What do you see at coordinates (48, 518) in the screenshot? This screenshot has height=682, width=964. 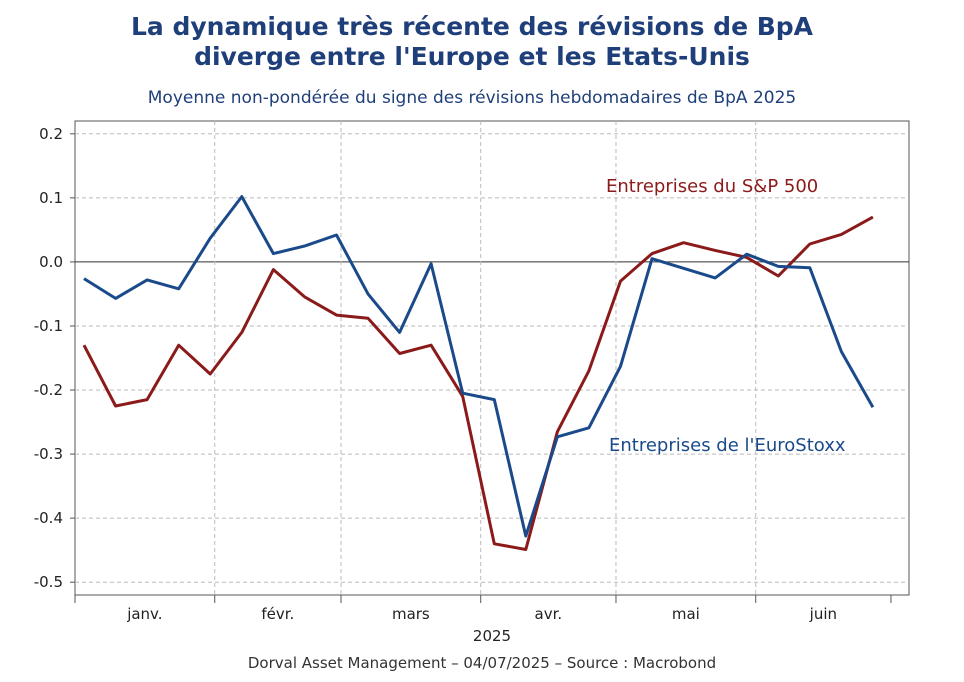 I see `y-tick-label: -0.4` at bounding box center [48, 518].